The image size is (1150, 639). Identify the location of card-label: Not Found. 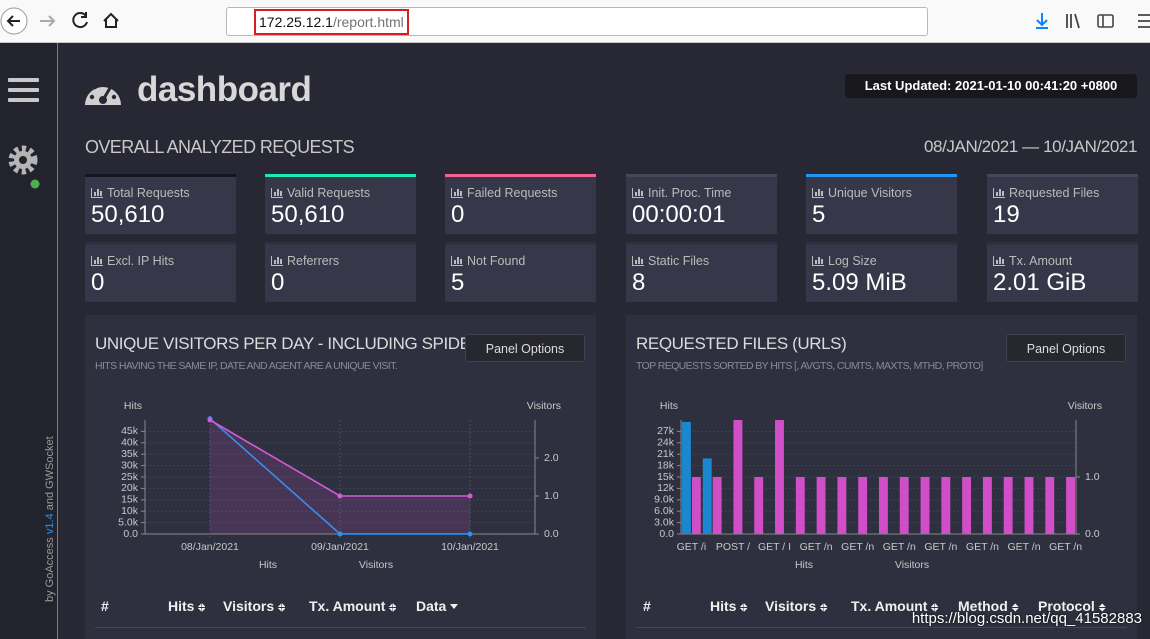
(496, 261).